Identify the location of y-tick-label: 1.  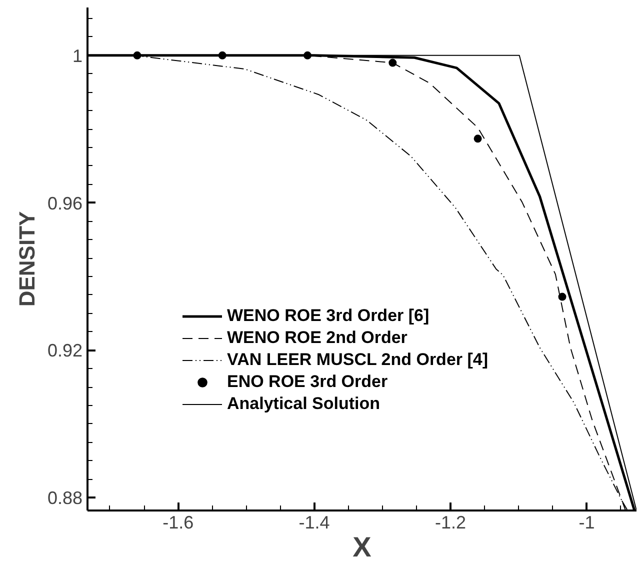
(77, 56).